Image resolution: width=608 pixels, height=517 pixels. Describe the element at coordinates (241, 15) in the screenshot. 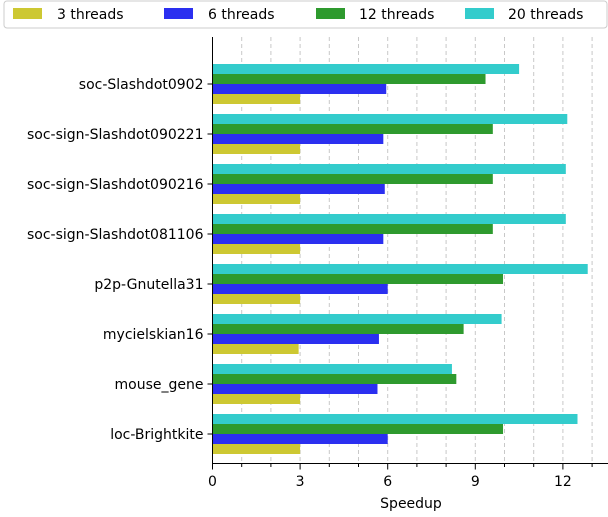

I see `legend-label: 6 threads` at that location.